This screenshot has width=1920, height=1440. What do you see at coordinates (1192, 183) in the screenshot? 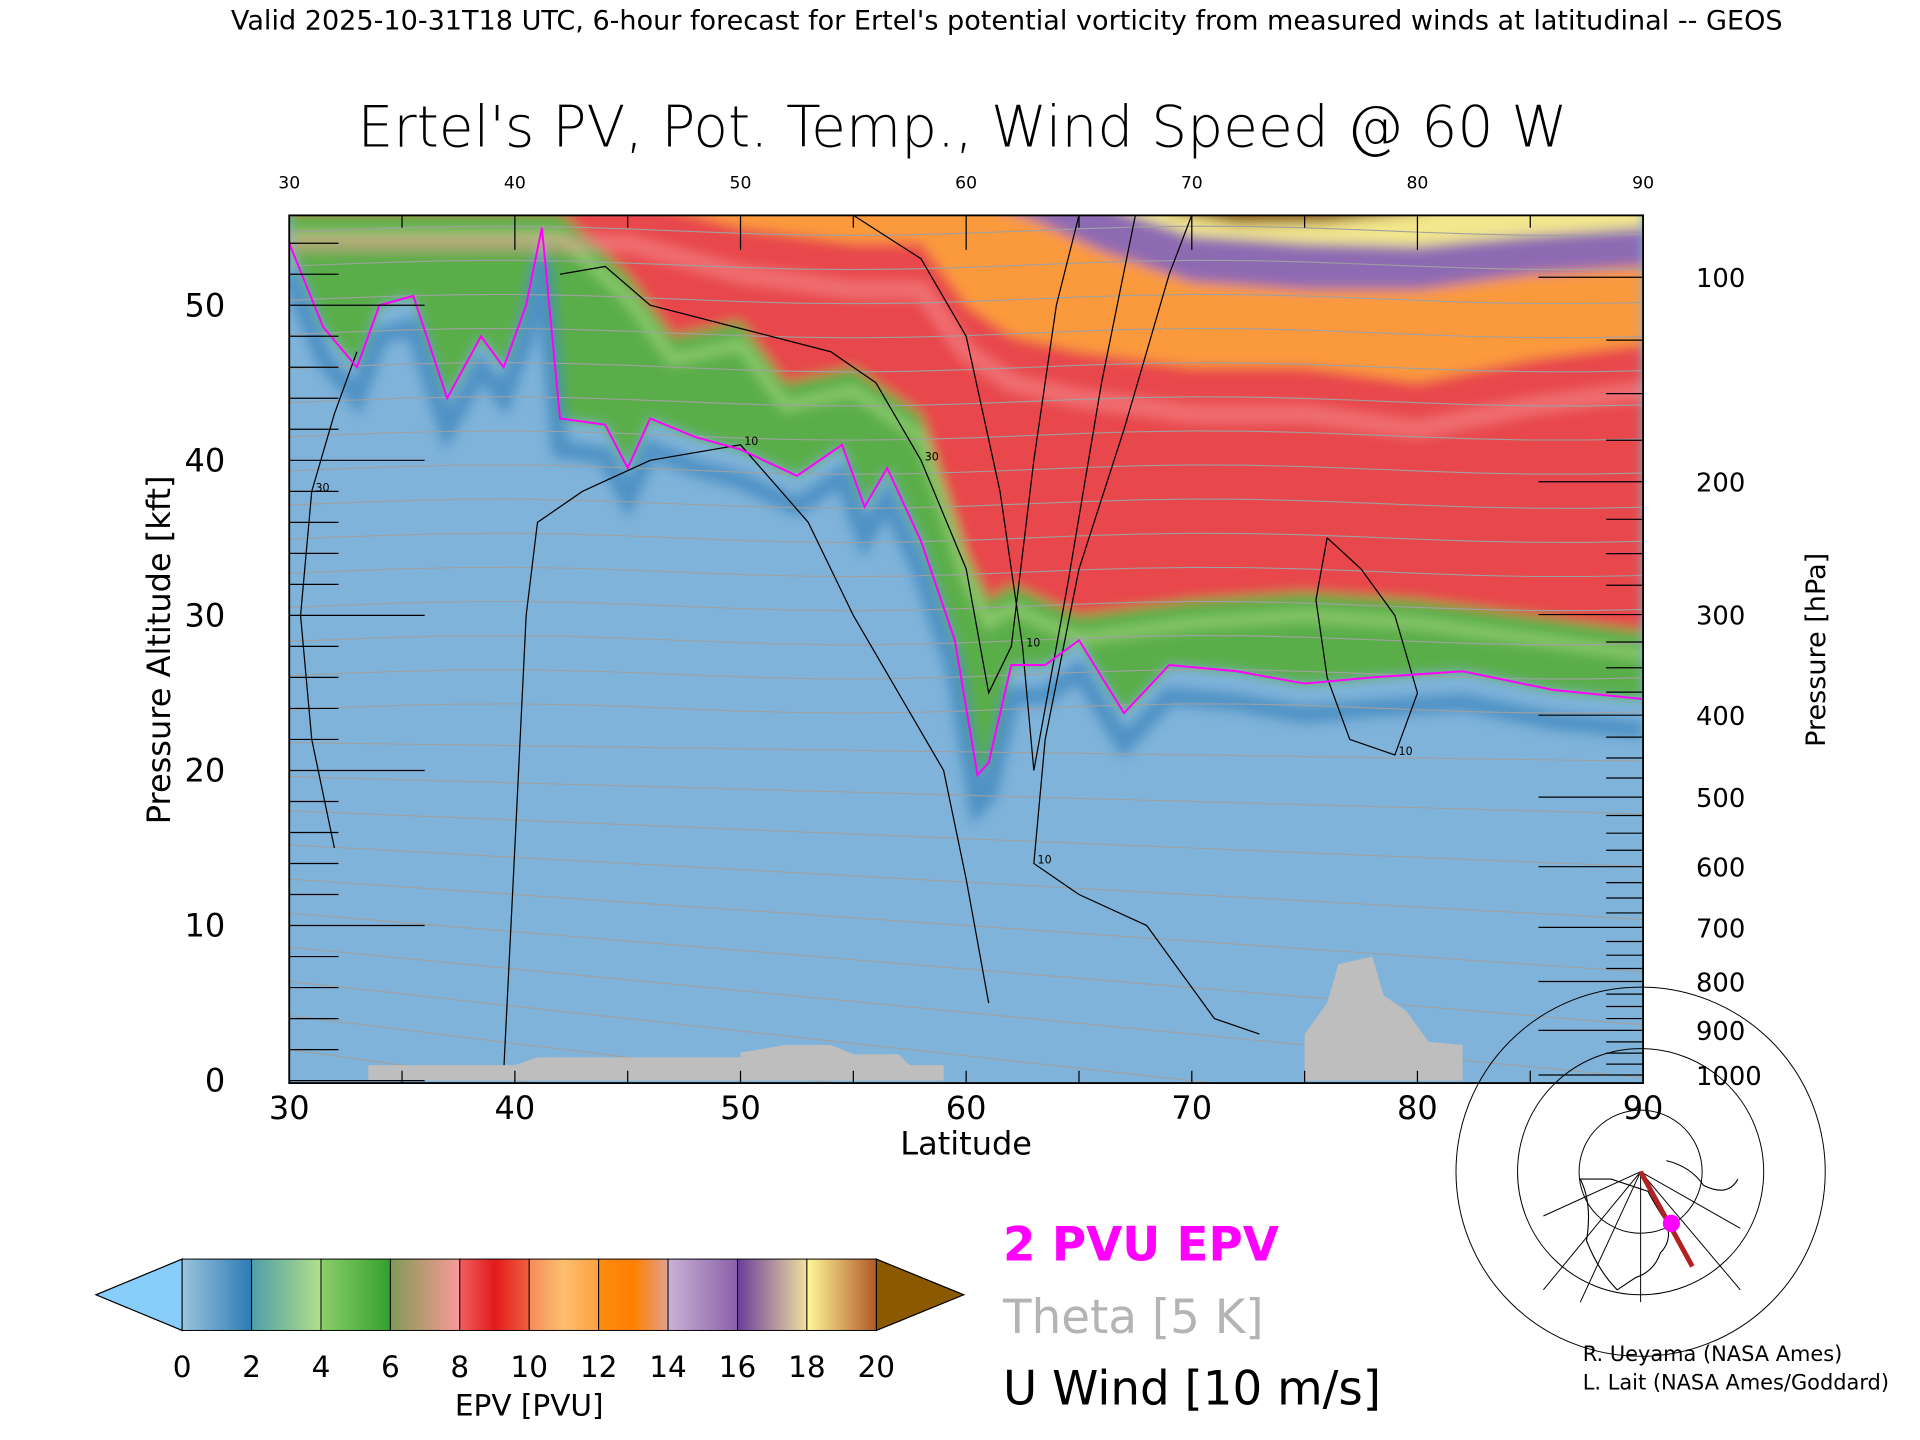
I see `x-top-tick-label: 70` at bounding box center [1192, 183].